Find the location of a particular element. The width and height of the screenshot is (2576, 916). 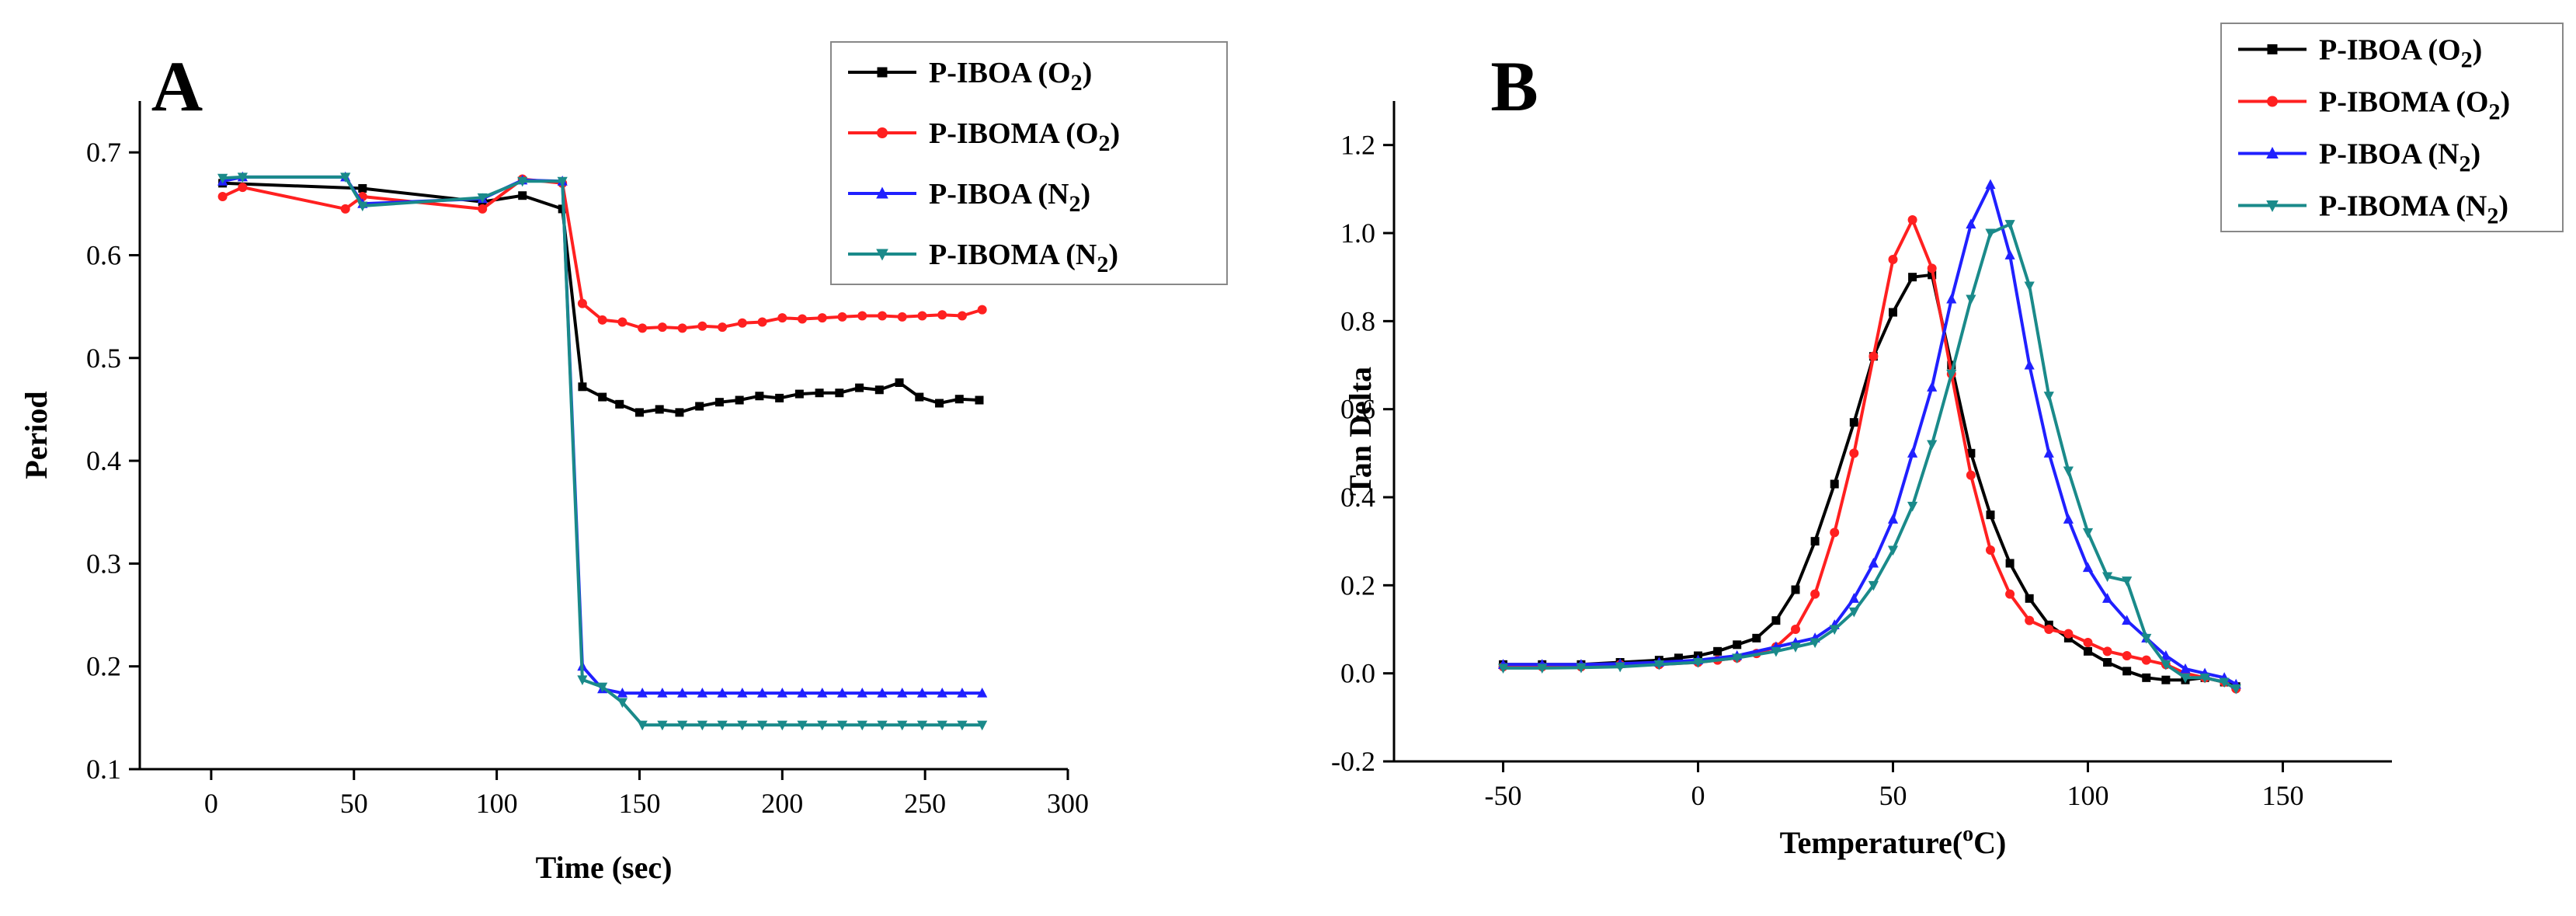

y-tick-label: 1.0 is located at coordinates (1357, 233).